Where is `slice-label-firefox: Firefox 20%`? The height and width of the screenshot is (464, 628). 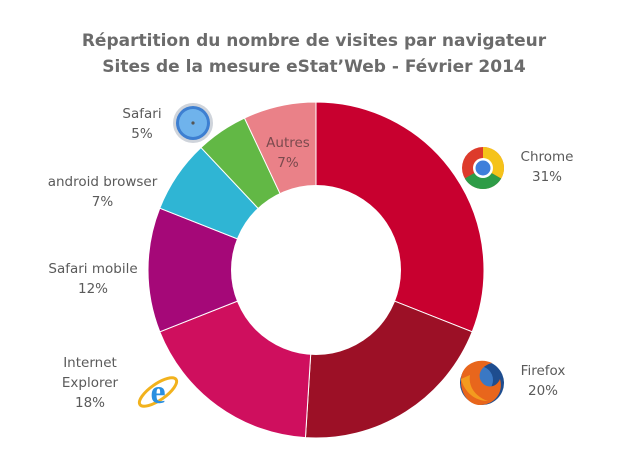
slice-label-firefox: Firefox 20% is located at coordinates (543, 381).